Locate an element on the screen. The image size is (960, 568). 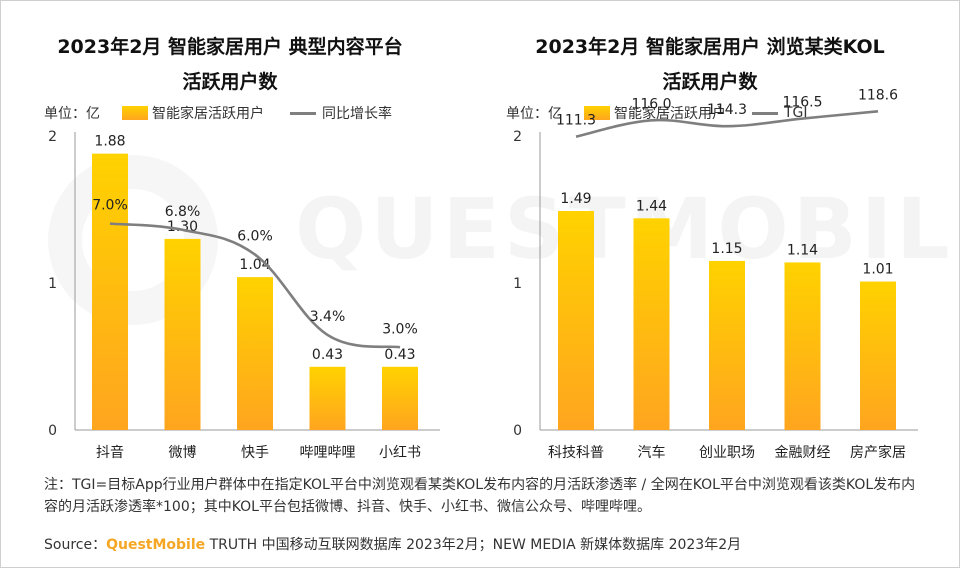
right-y-tick: 1 is located at coordinates (517, 284).